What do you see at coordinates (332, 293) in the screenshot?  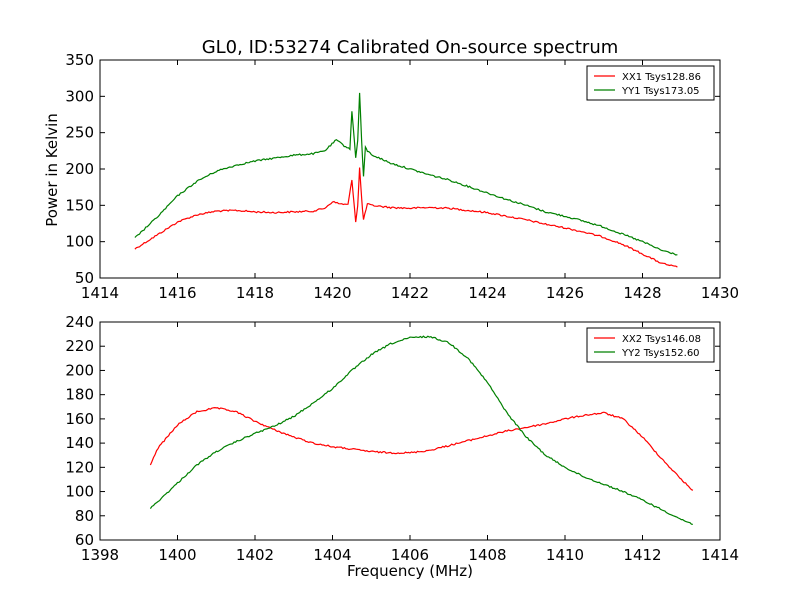 I see `x-tick-label: 1420` at bounding box center [332, 293].